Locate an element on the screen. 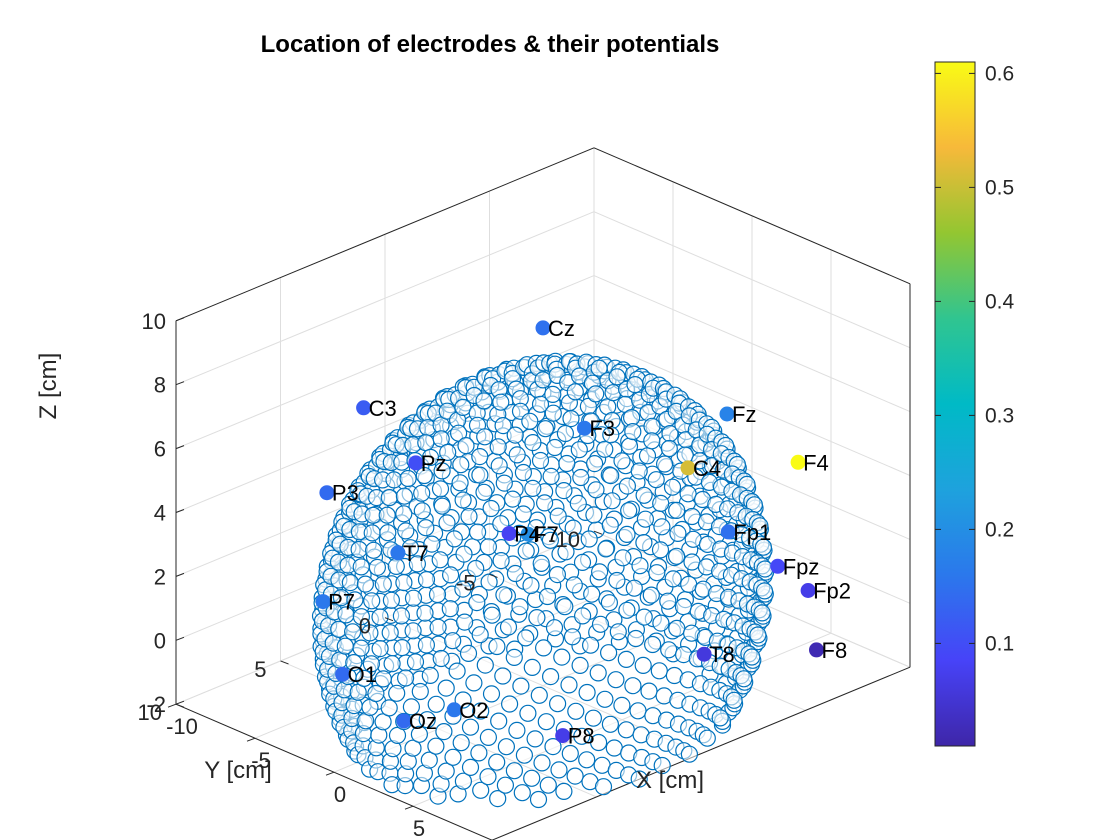 The width and height of the screenshot is (1120, 840). electrode-label: T8 is located at coordinates (722, 654).